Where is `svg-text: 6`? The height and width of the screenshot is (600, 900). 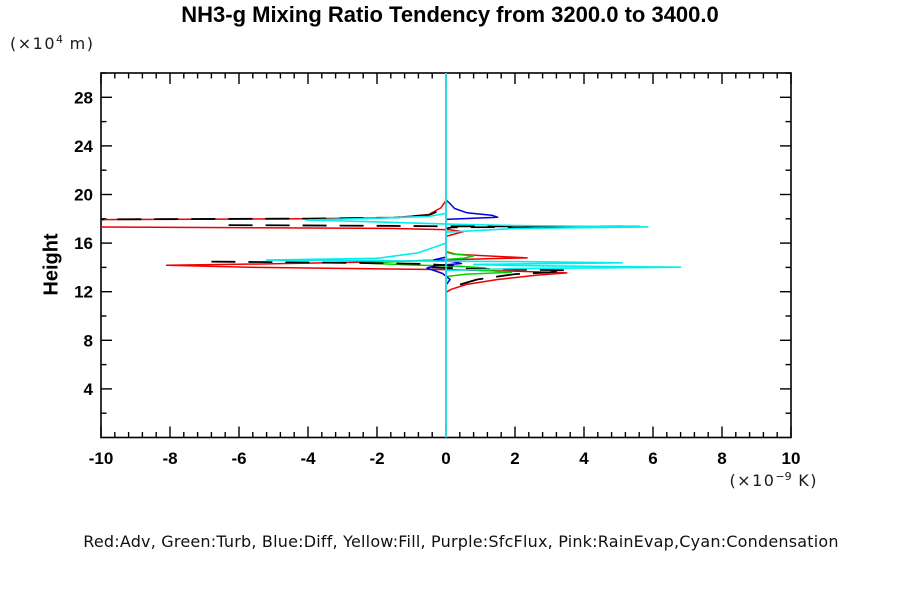 svg-text: 6 is located at coordinates (652, 458).